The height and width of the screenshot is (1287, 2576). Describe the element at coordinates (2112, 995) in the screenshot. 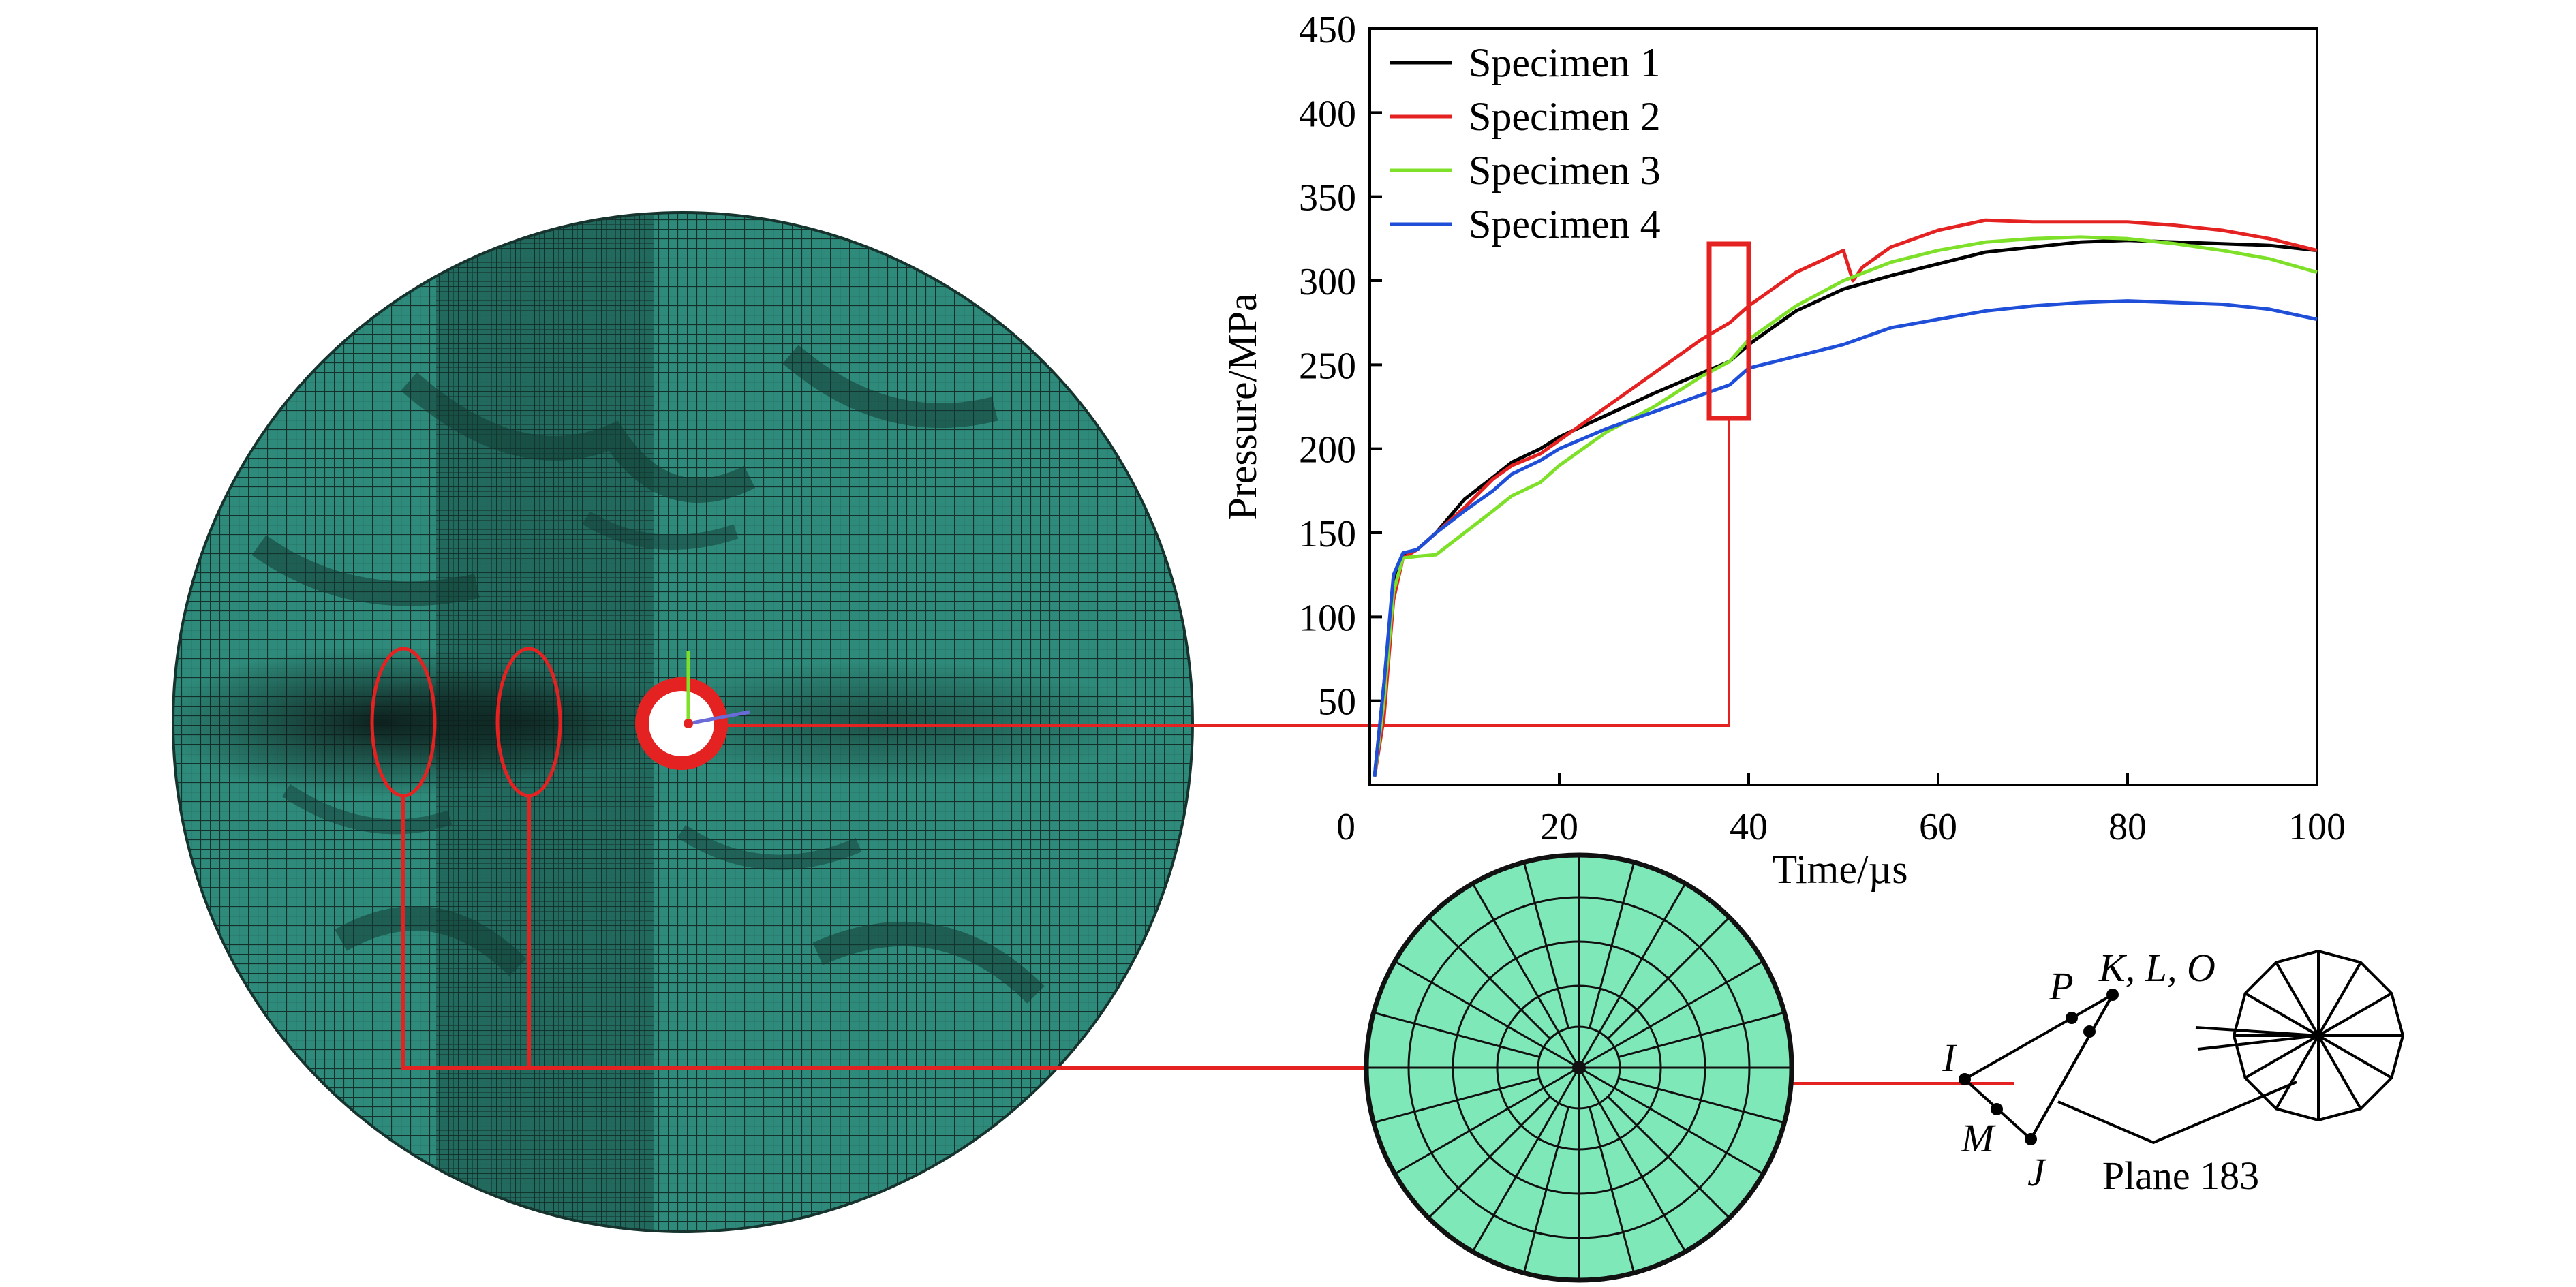

I see `node-klo` at that location.